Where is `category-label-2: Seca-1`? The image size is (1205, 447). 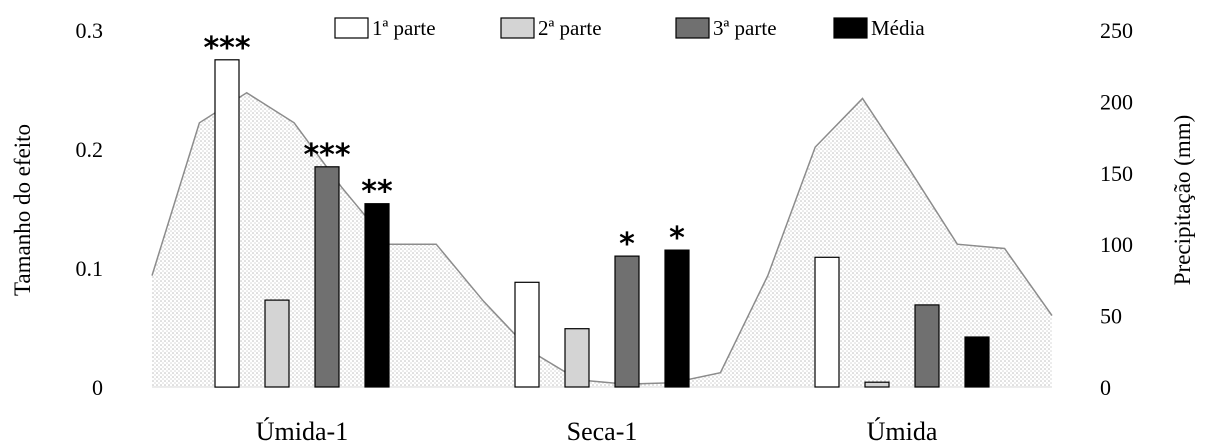 category-label-2: Seca-1 is located at coordinates (602, 431).